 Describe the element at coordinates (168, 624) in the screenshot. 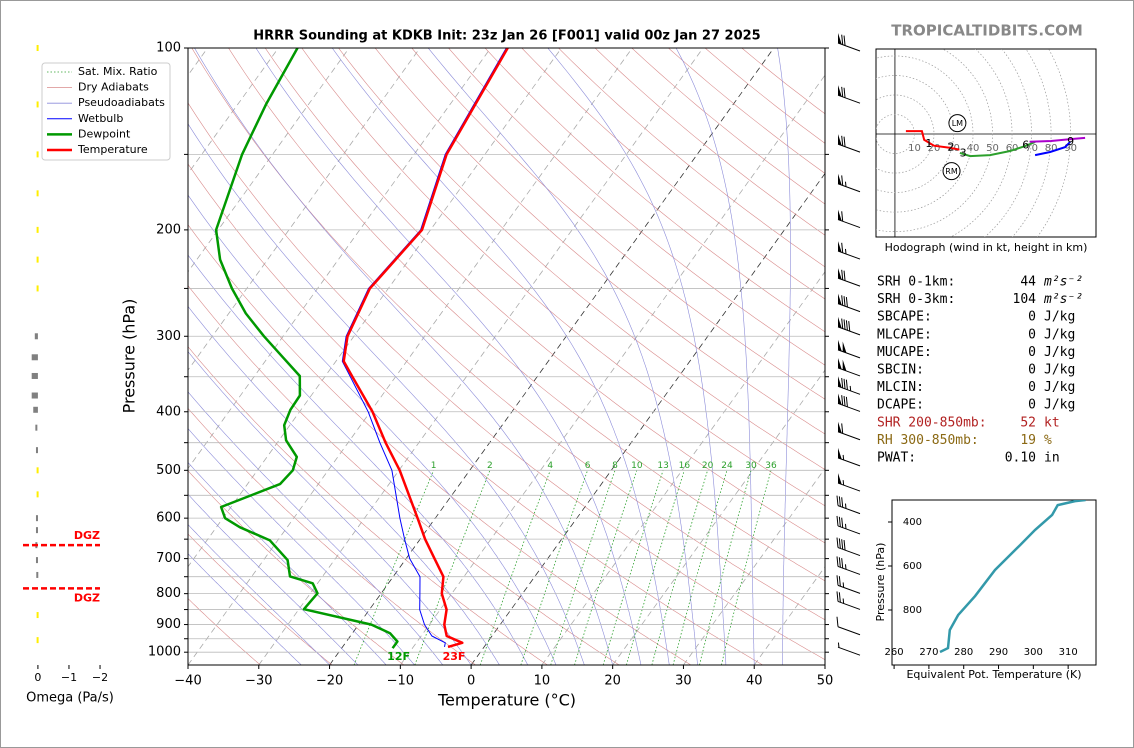

I see `y-tick-label: 900` at that location.